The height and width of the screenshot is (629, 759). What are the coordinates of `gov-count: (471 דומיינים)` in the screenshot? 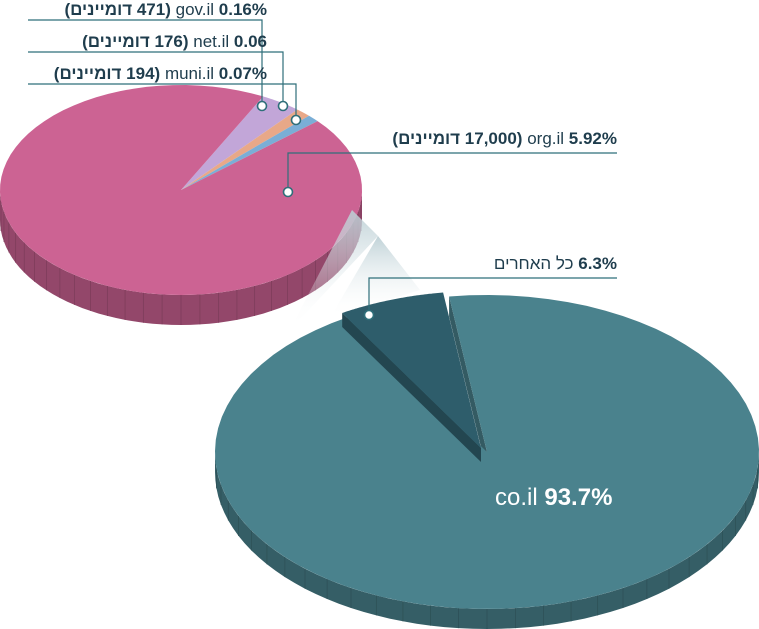 It's located at (117, 9).